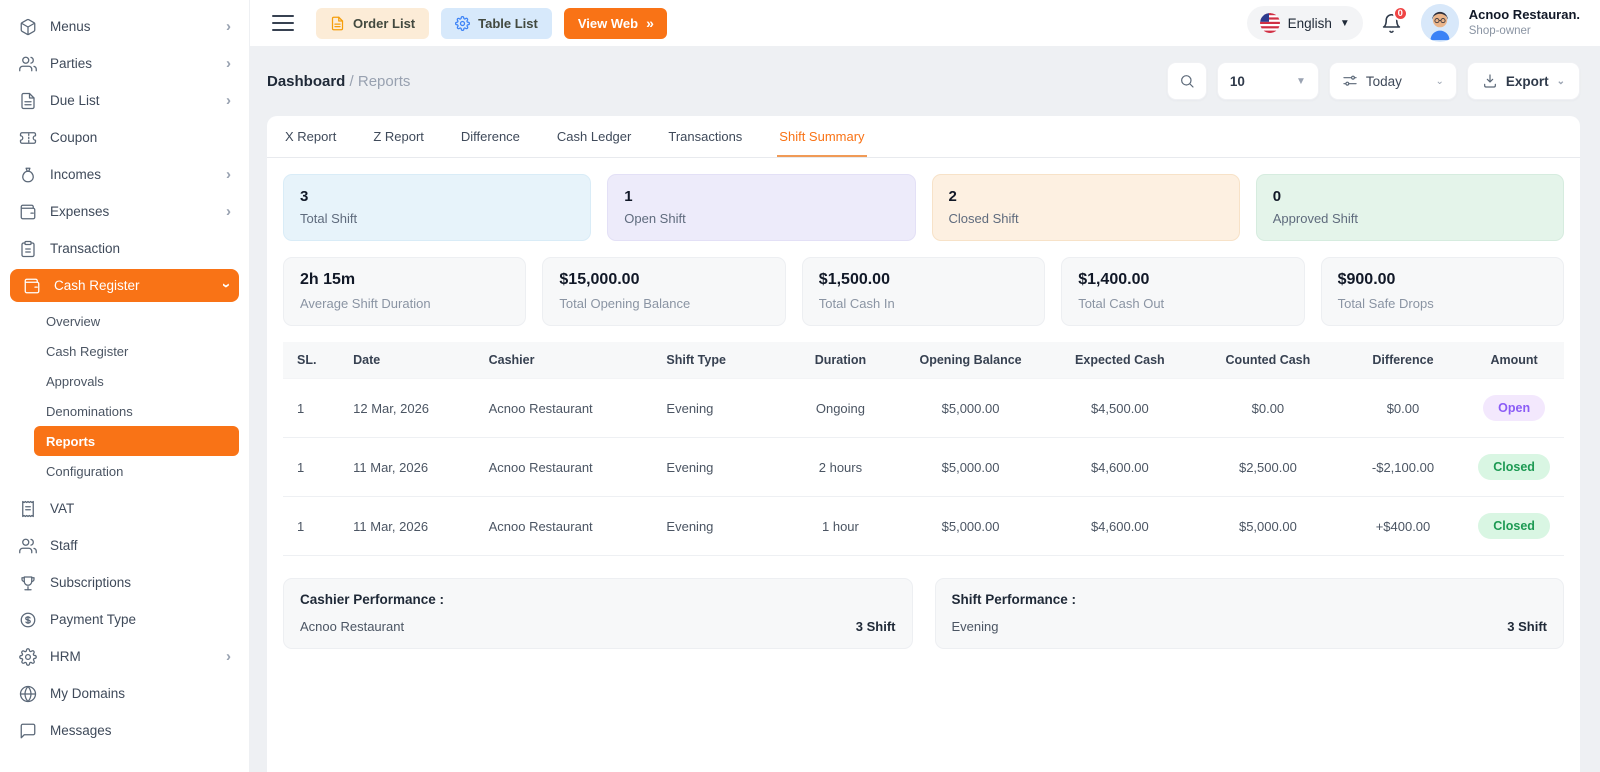  Describe the element at coordinates (27, 100) in the screenshot. I see `file-icon` at that location.